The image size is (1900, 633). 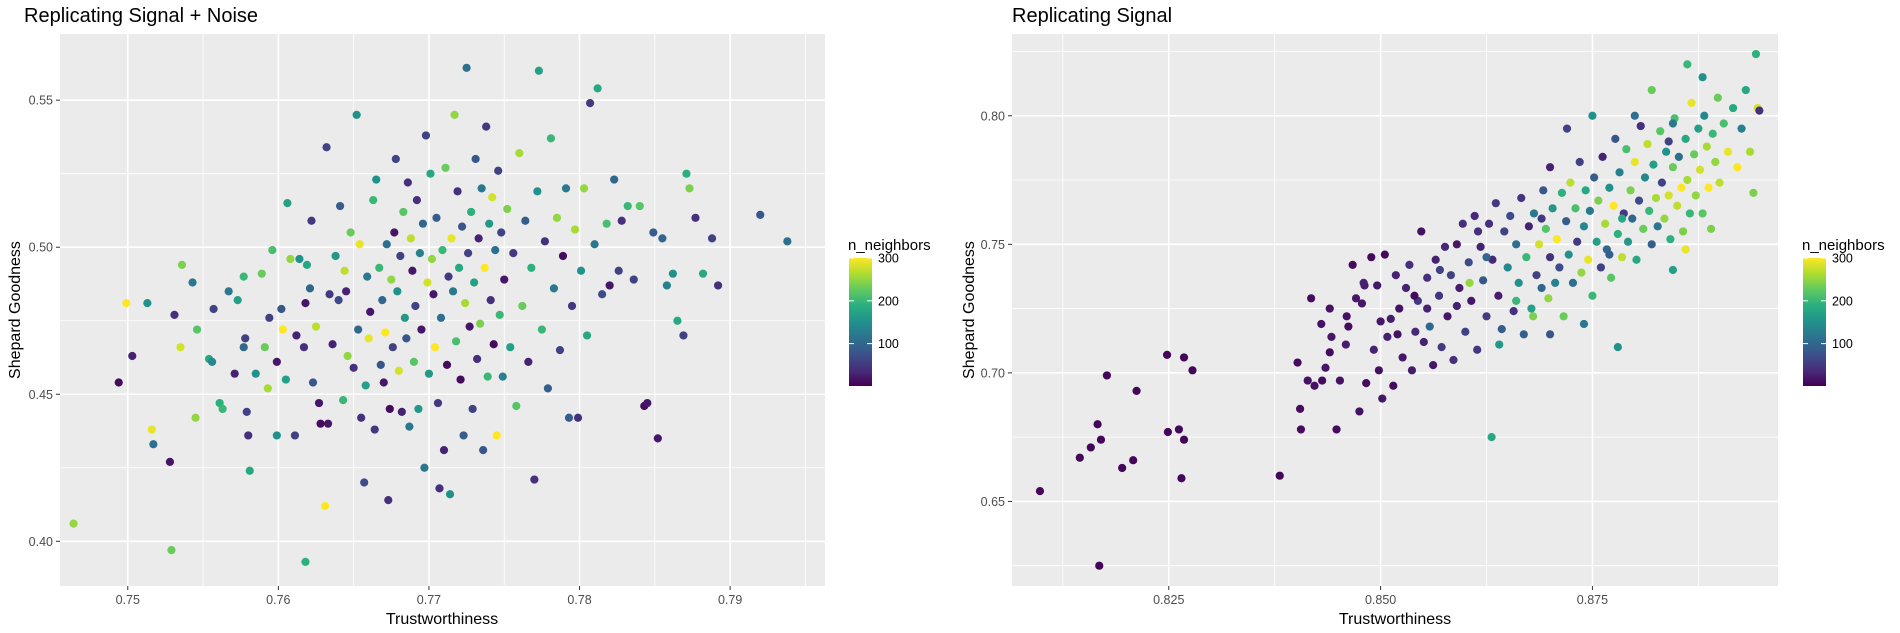 I want to click on x-tick-label: 0.75, so click(x=128, y=600).